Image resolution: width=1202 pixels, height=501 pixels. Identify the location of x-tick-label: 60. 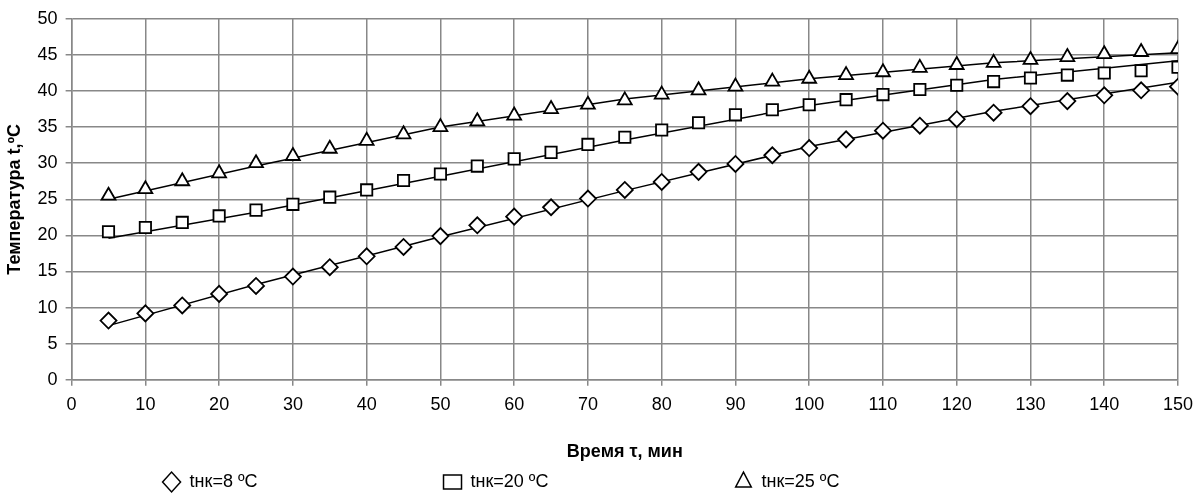
(514, 403).